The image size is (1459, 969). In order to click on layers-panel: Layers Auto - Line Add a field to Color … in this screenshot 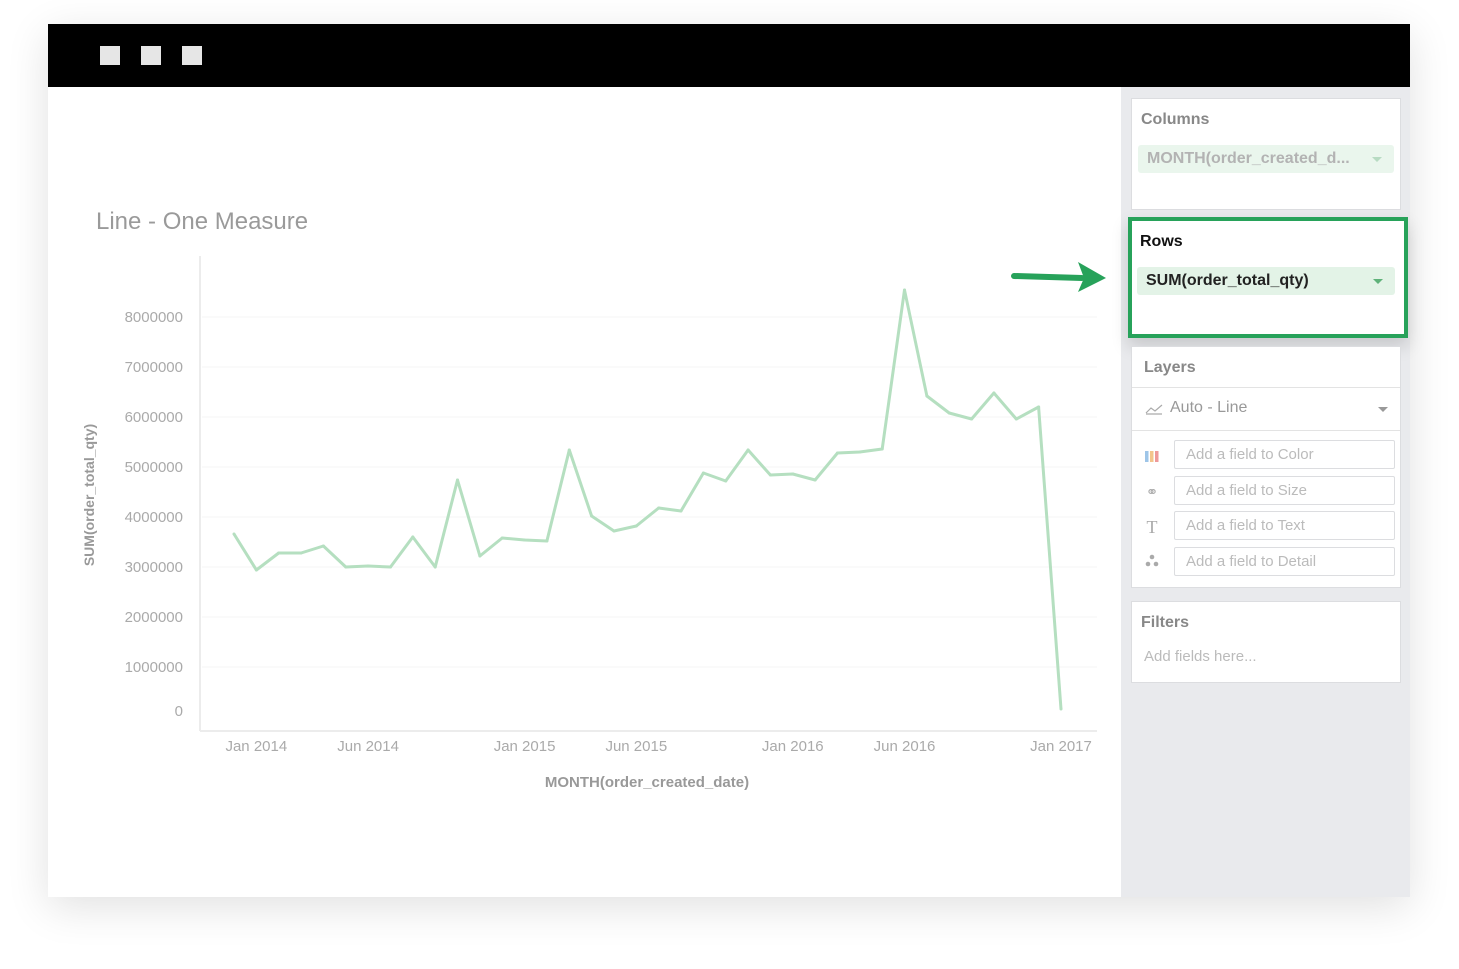, I will do `click(1266, 467)`.